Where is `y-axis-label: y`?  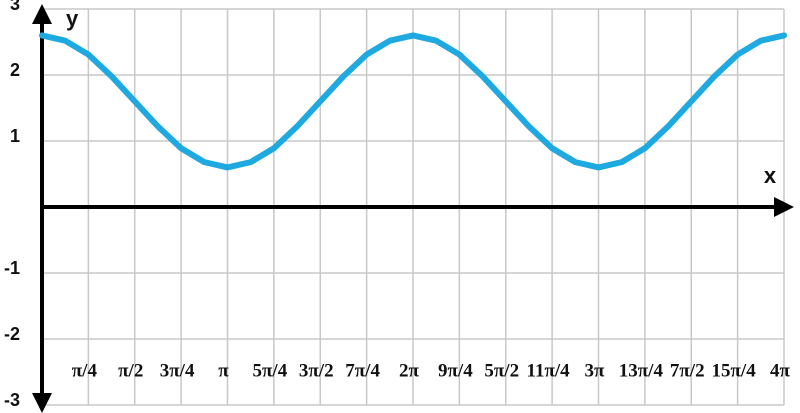 y-axis-label: y is located at coordinates (72, 18).